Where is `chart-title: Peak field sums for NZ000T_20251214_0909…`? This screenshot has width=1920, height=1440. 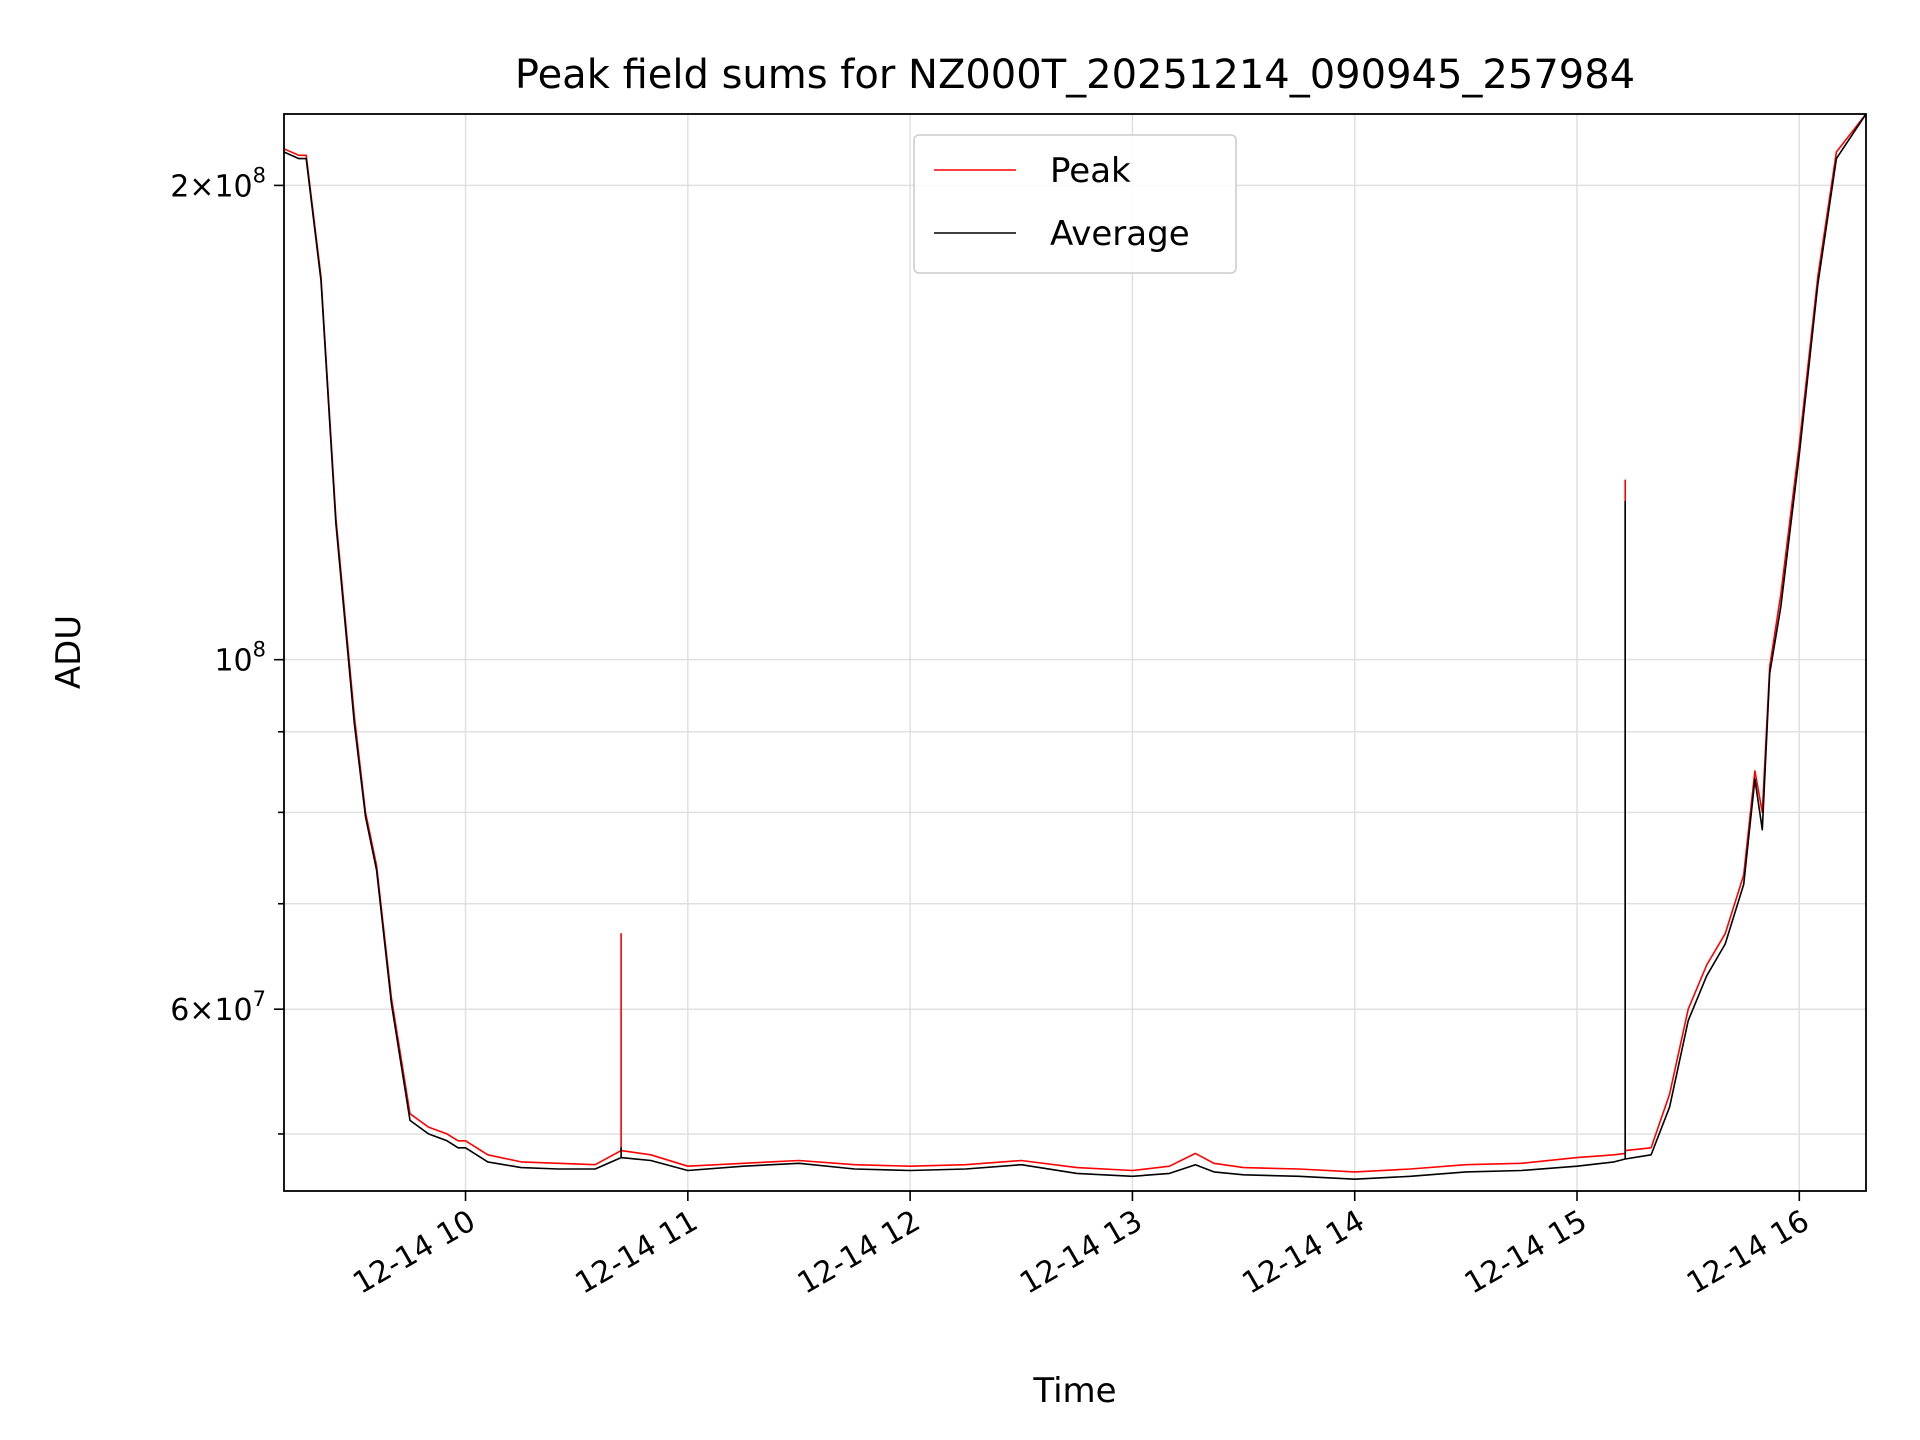 chart-title: Peak field sums for NZ000T_20251214_0909… is located at coordinates (1075, 75).